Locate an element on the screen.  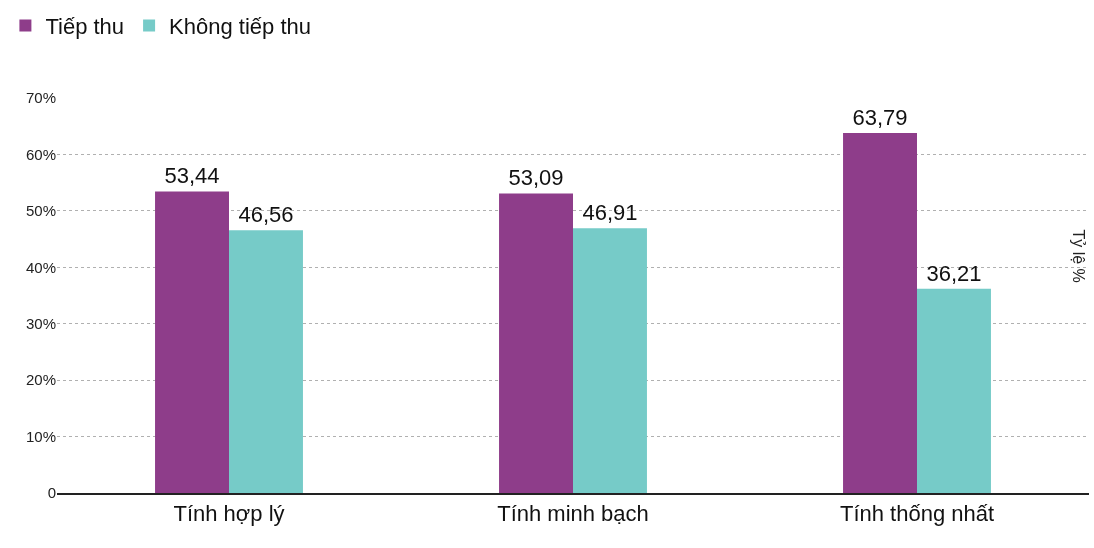
data-label: 53,44 is located at coordinates (192, 176).